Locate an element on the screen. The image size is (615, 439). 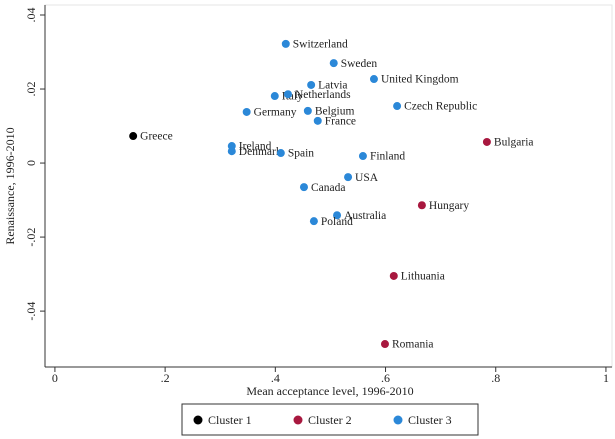
y-tick-label: .04 is located at coordinates (31, 14).